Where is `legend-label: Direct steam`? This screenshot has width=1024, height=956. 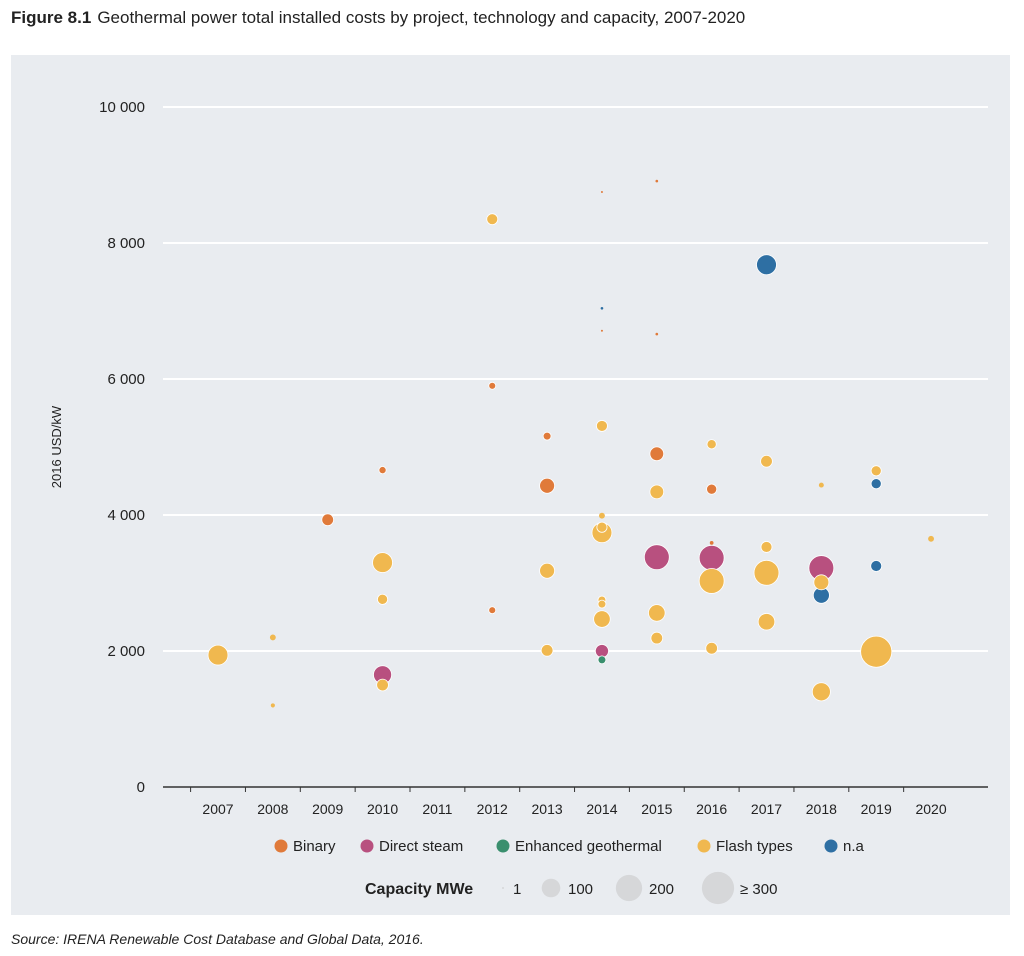 legend-label: Direct steam is located at coordinates (421, 846).